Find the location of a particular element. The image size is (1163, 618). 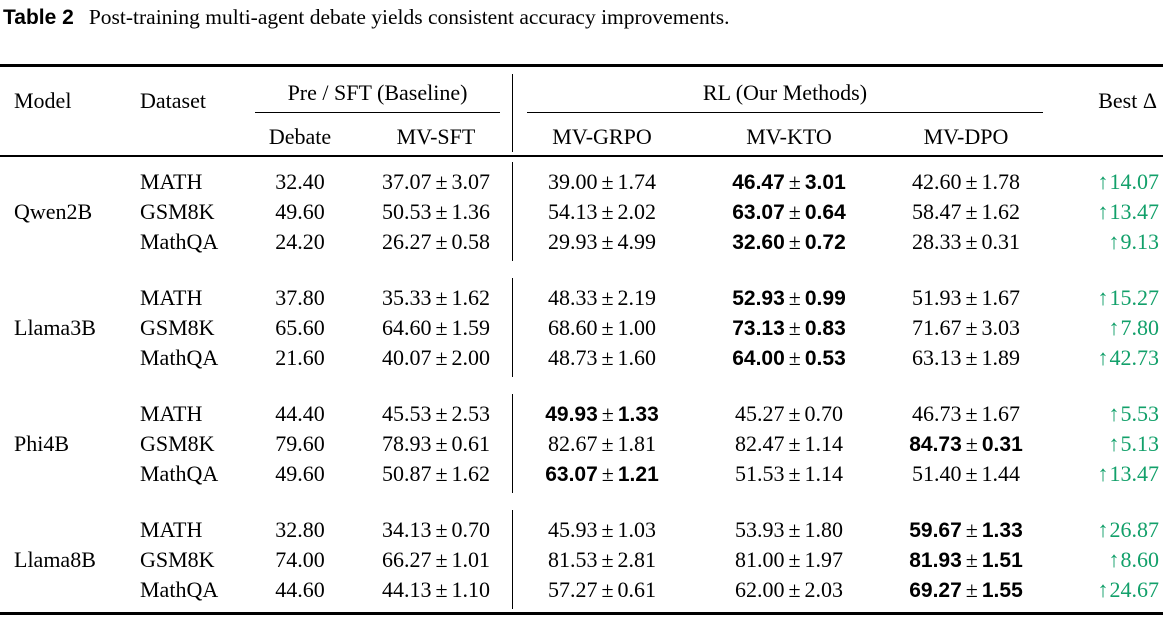

best-delta-cell: ↑26.87 is located at coordinates (1128, 529).